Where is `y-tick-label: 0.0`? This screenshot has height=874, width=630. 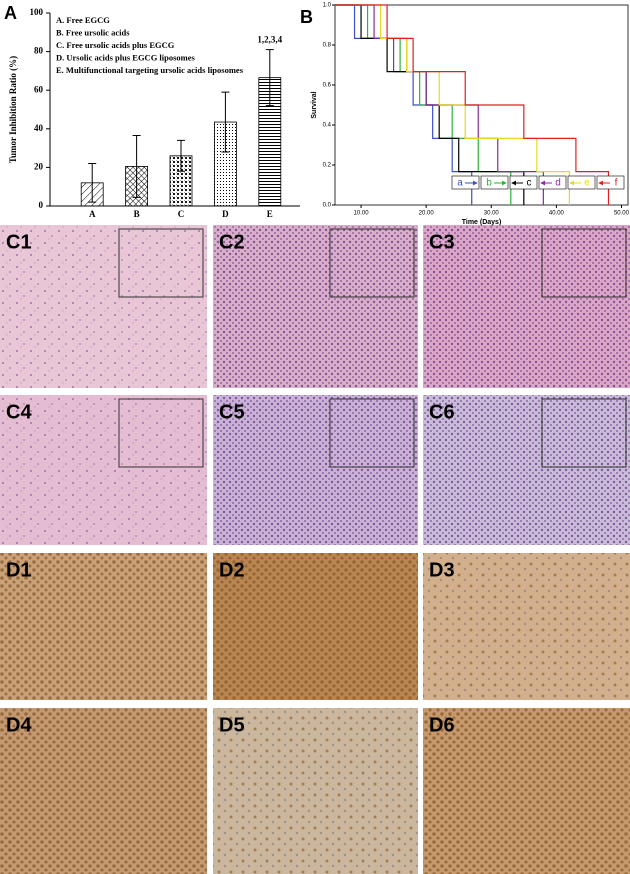
y-tick-label: 0.0 is located at coordinates (327, 206).